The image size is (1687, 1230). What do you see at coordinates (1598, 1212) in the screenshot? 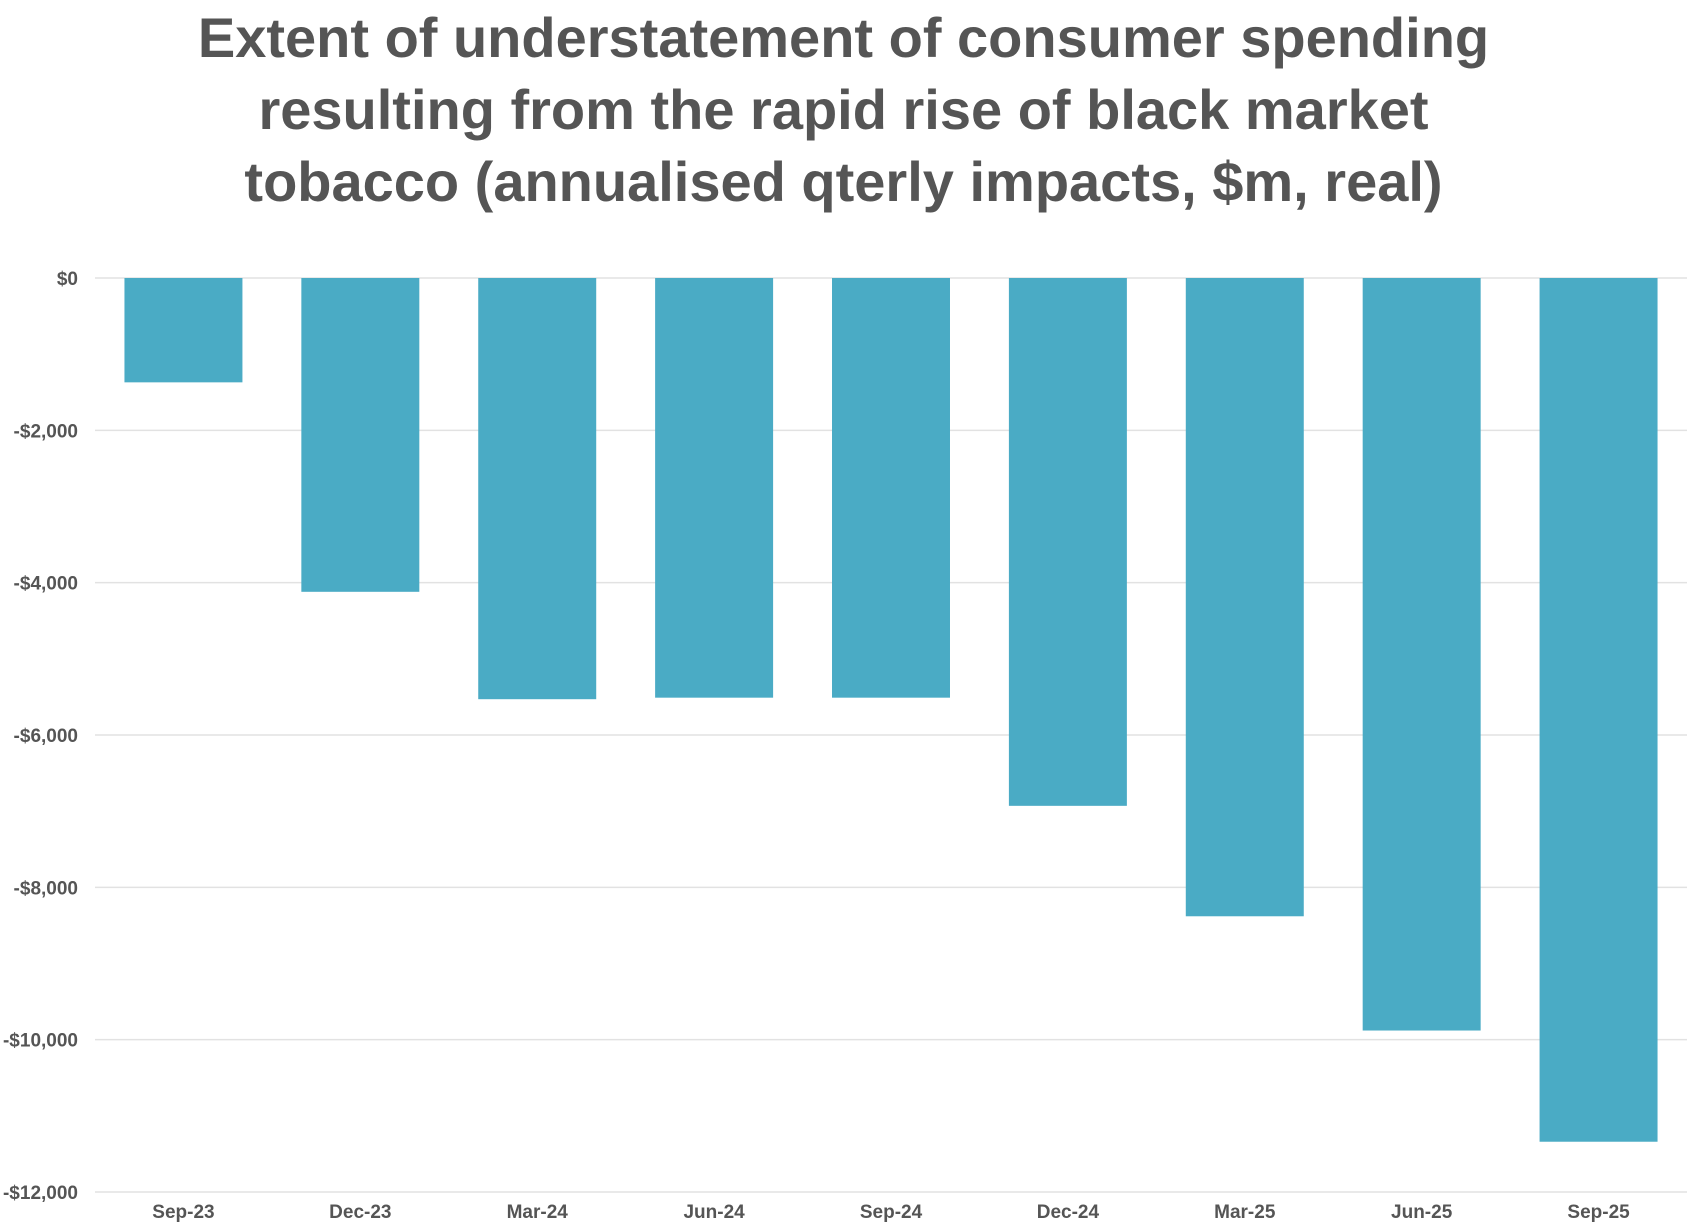
I see `x-tick-label: Sep-25` at bounding box center [1598, 1212].